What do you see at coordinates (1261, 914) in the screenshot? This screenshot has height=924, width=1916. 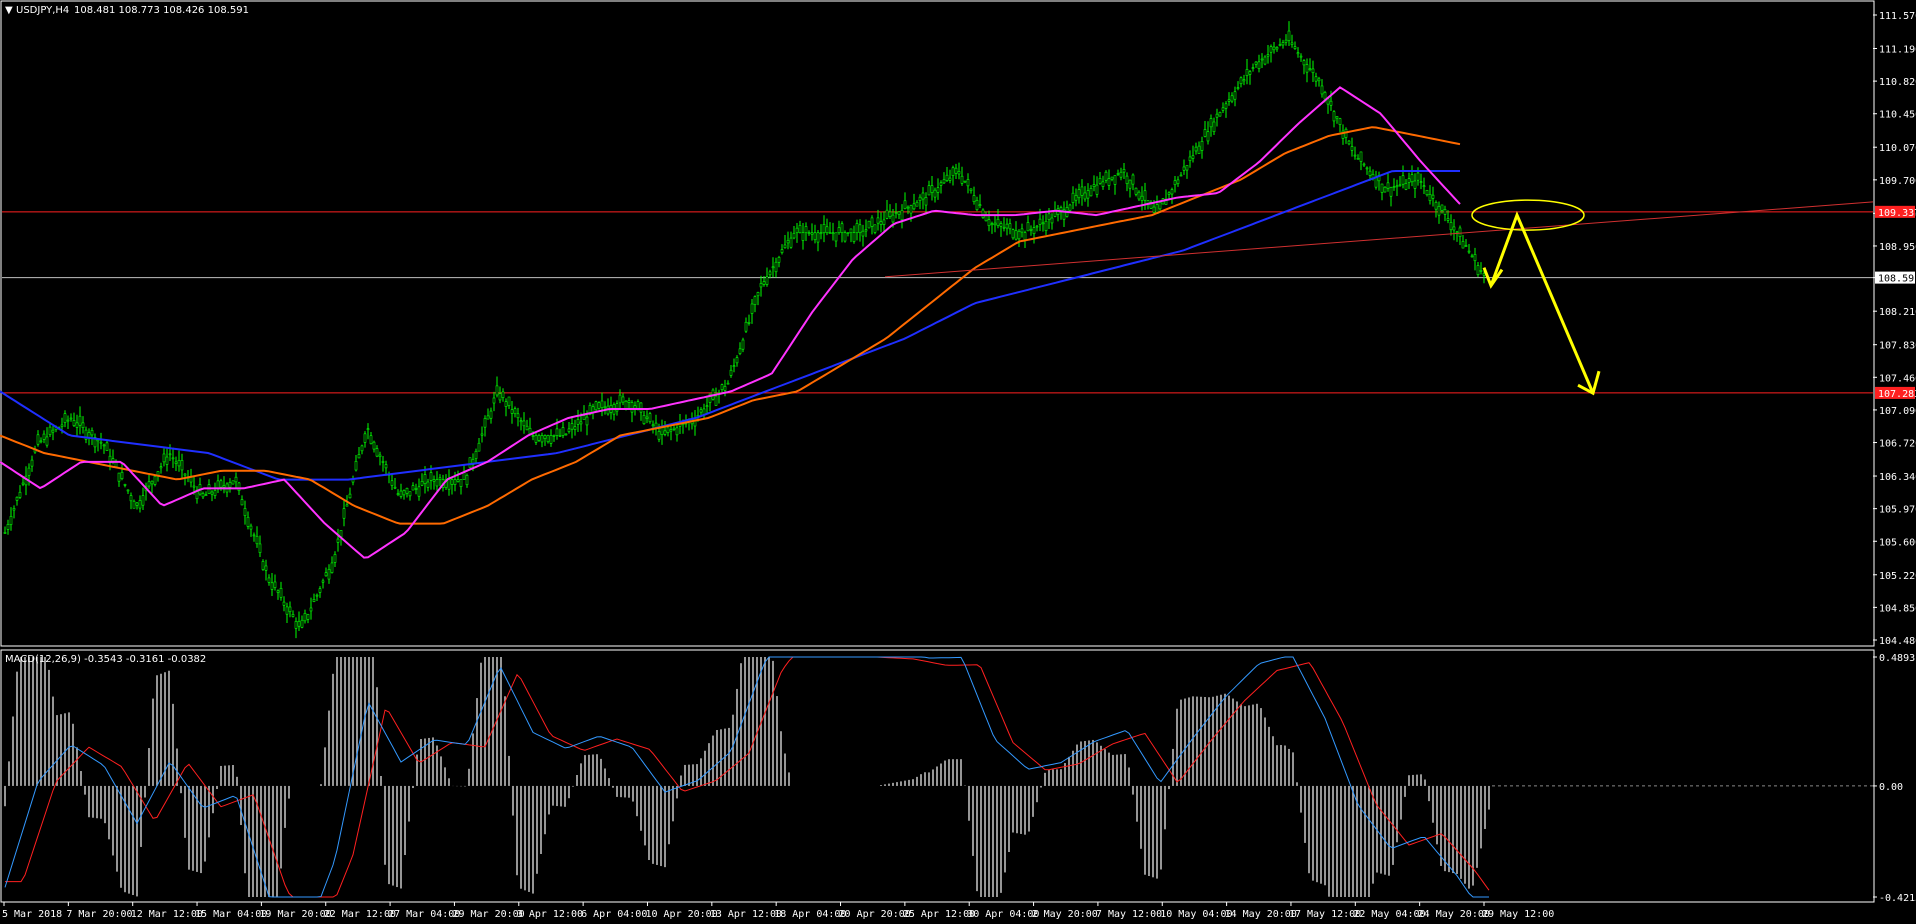 I see `time-tick-label: 14 May 20:00` at bounding box center [1261, 914].